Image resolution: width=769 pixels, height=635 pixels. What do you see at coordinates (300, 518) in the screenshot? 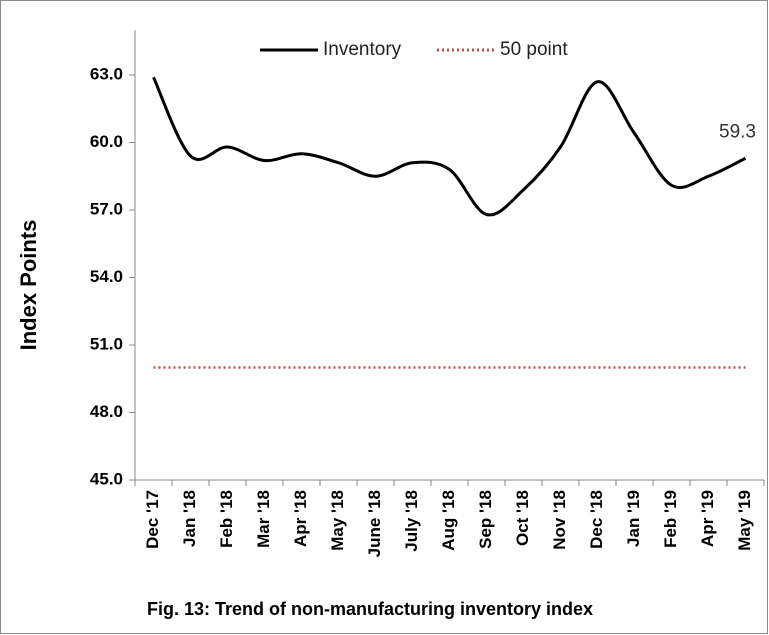
I see `x-tick-label: Apr '18` at bounding box center [300, 518].